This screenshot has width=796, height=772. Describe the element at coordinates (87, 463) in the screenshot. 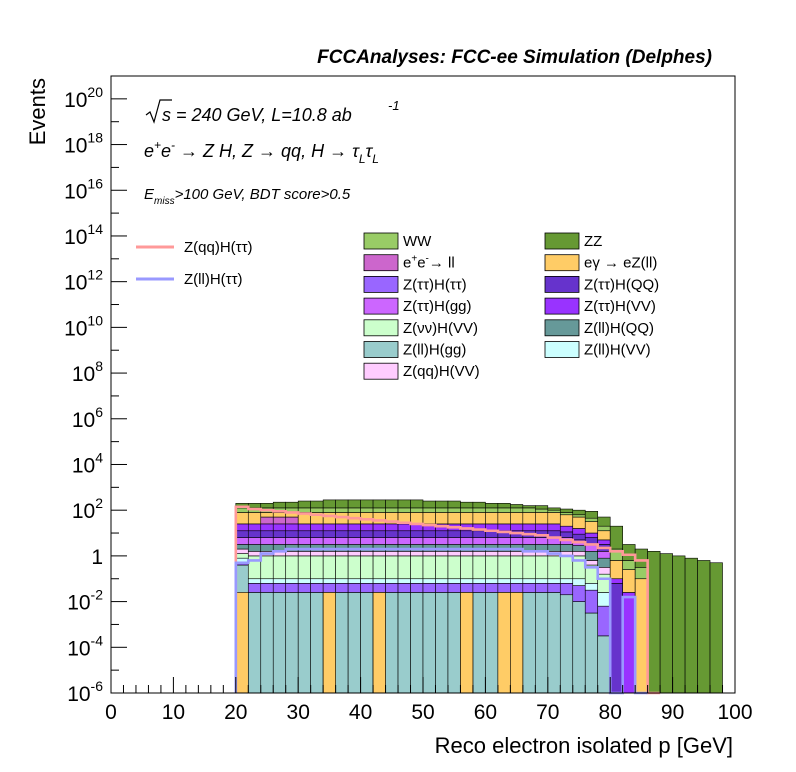

I see `y-tick-label: 10⁴` at that location.